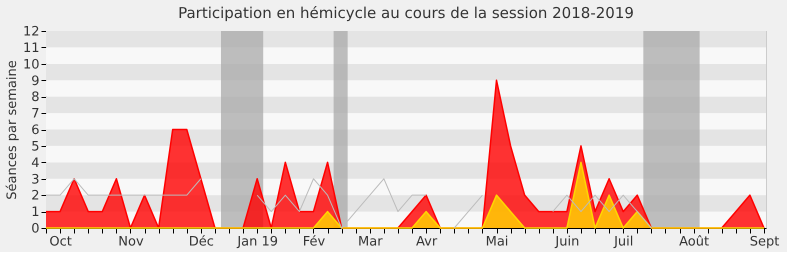 This screenshot has height=267, width=790. Describe the element at coordinates (31, 64) in the screenshot. I see `y-tick-label: 10` at that location.